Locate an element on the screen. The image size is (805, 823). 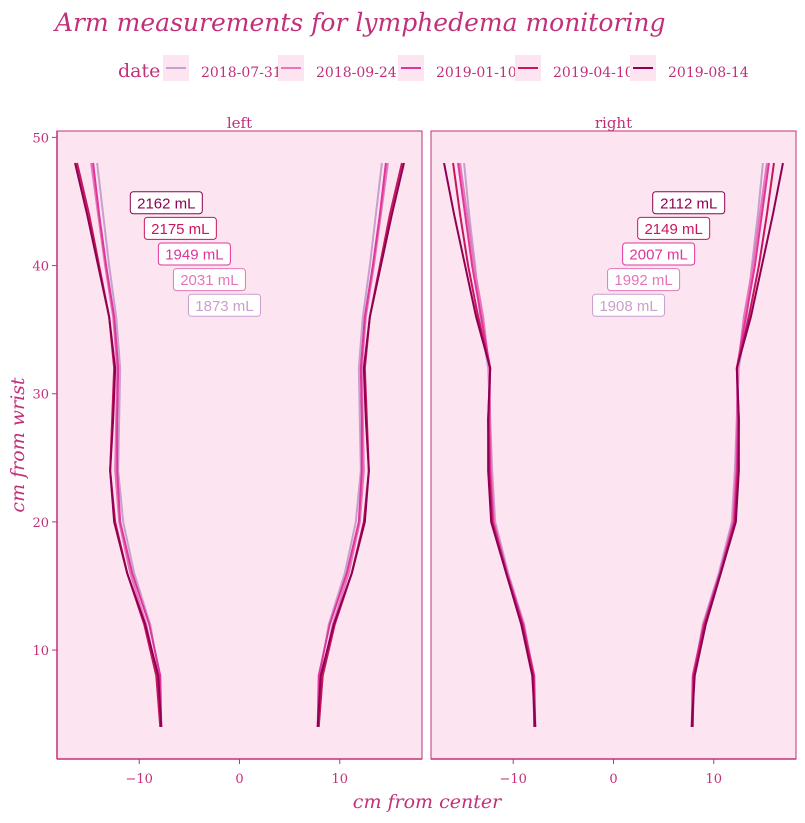
legend-label: 2019-01-10 is located at coordinates (476, 73).